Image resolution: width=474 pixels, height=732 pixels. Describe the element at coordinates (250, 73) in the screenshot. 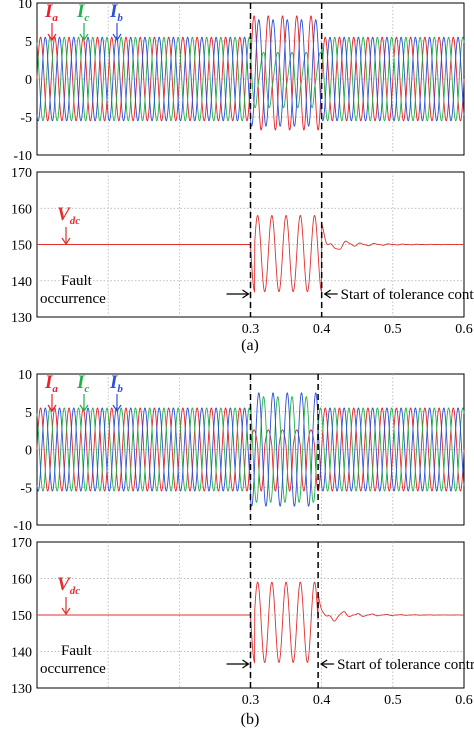

I see `series-ia-line` at that location.